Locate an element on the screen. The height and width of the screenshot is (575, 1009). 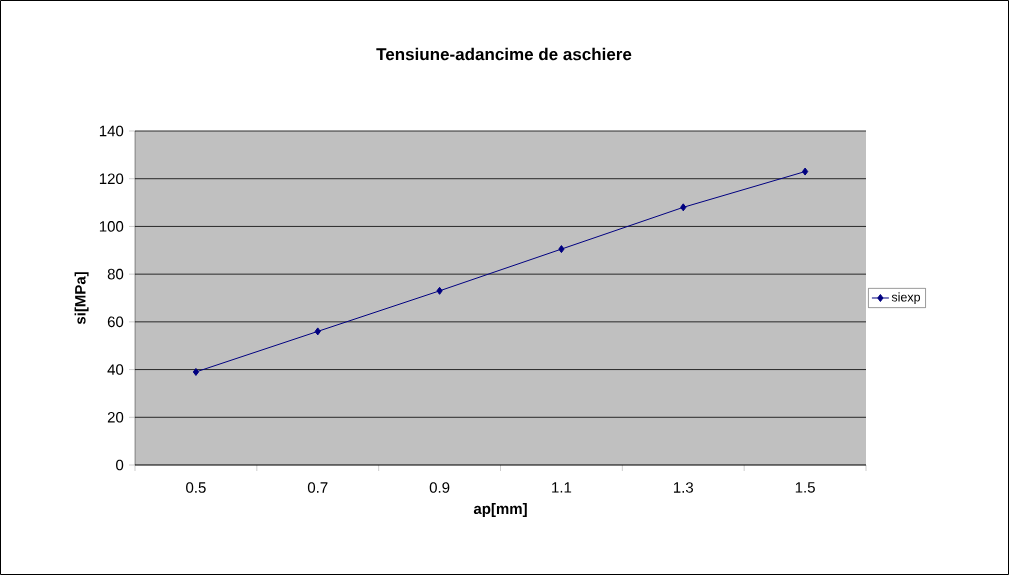
y-axis-title: si[MPa] is located at coordinates (81, 298).